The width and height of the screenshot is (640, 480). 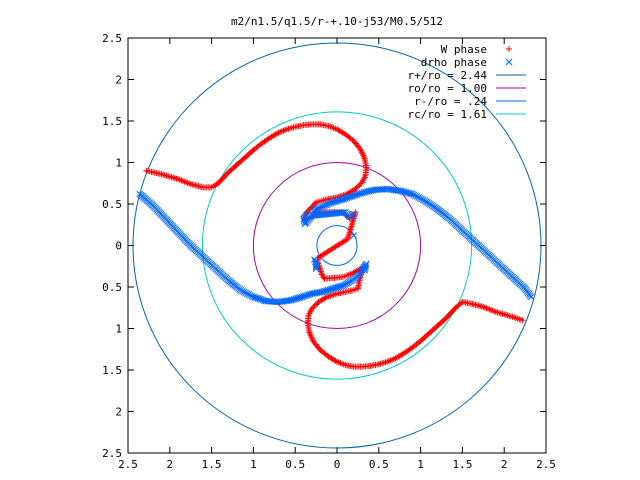 I want to click on x-tick-label: 0, so click(x=337, y=464).